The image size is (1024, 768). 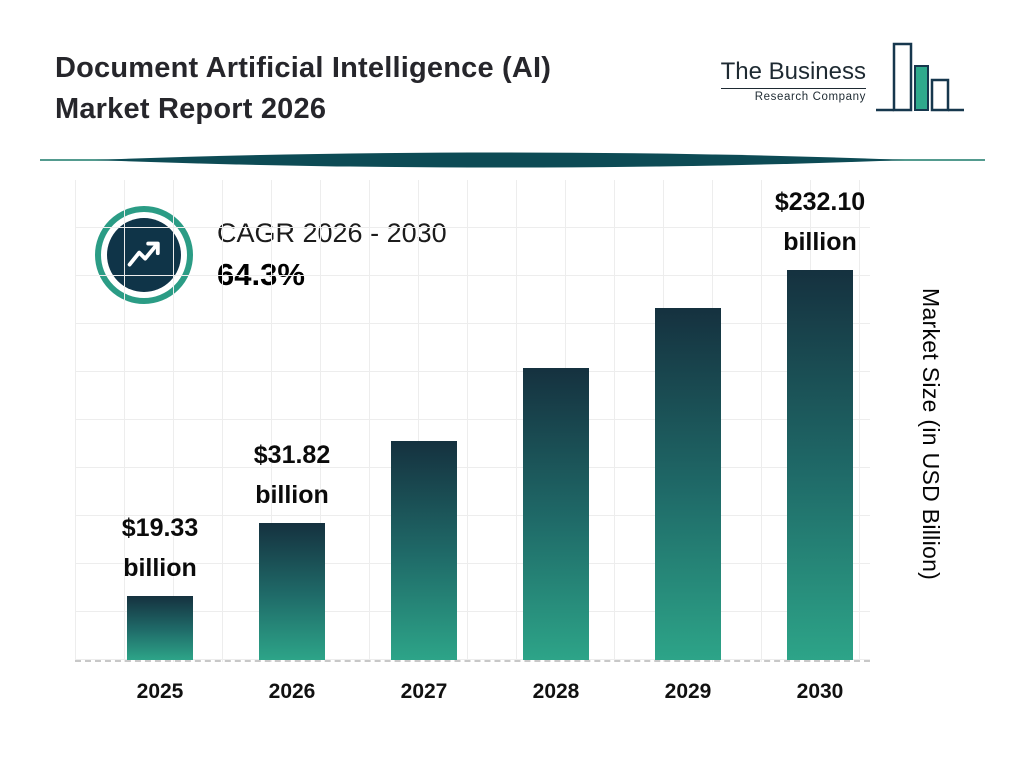 I want to click on bar-value-label-2026: $31.82 billion, so click(x=292, y=475).